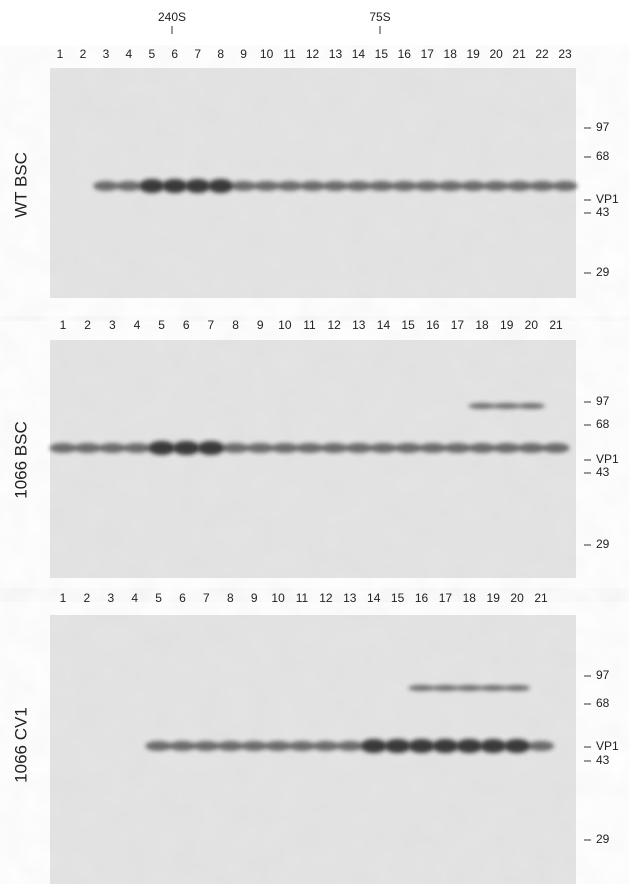  What do you see at coordinates (507, 325) in the screenshot?
I see `lane-number: 19` at bounding box center [507, 325].